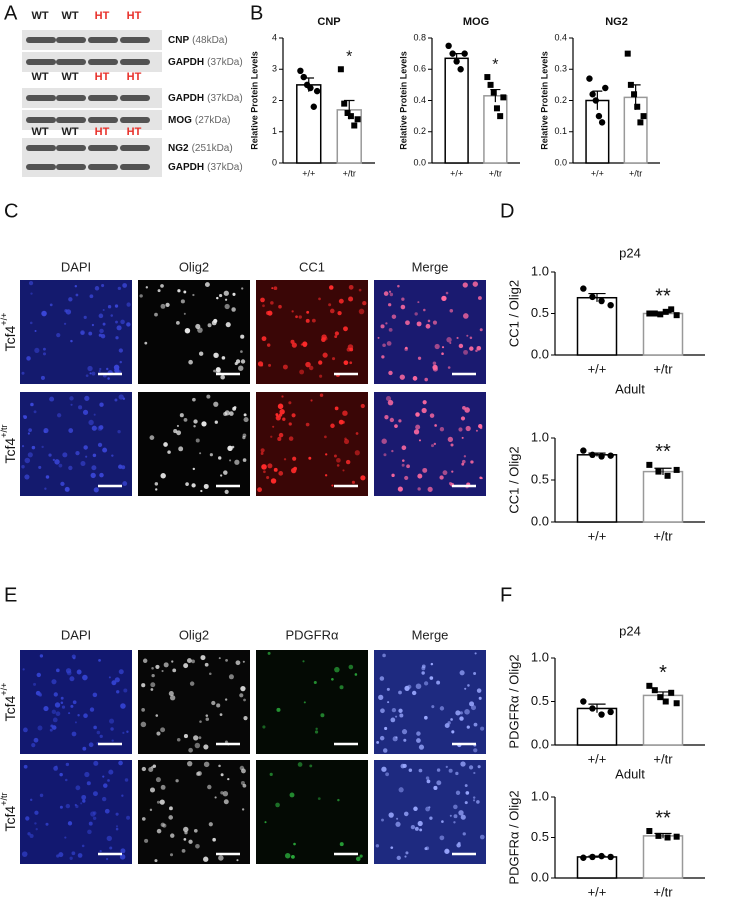 This screenshot has width=750, height=900. I want to click on x-tick-label: +/tr, so click(635, 173).